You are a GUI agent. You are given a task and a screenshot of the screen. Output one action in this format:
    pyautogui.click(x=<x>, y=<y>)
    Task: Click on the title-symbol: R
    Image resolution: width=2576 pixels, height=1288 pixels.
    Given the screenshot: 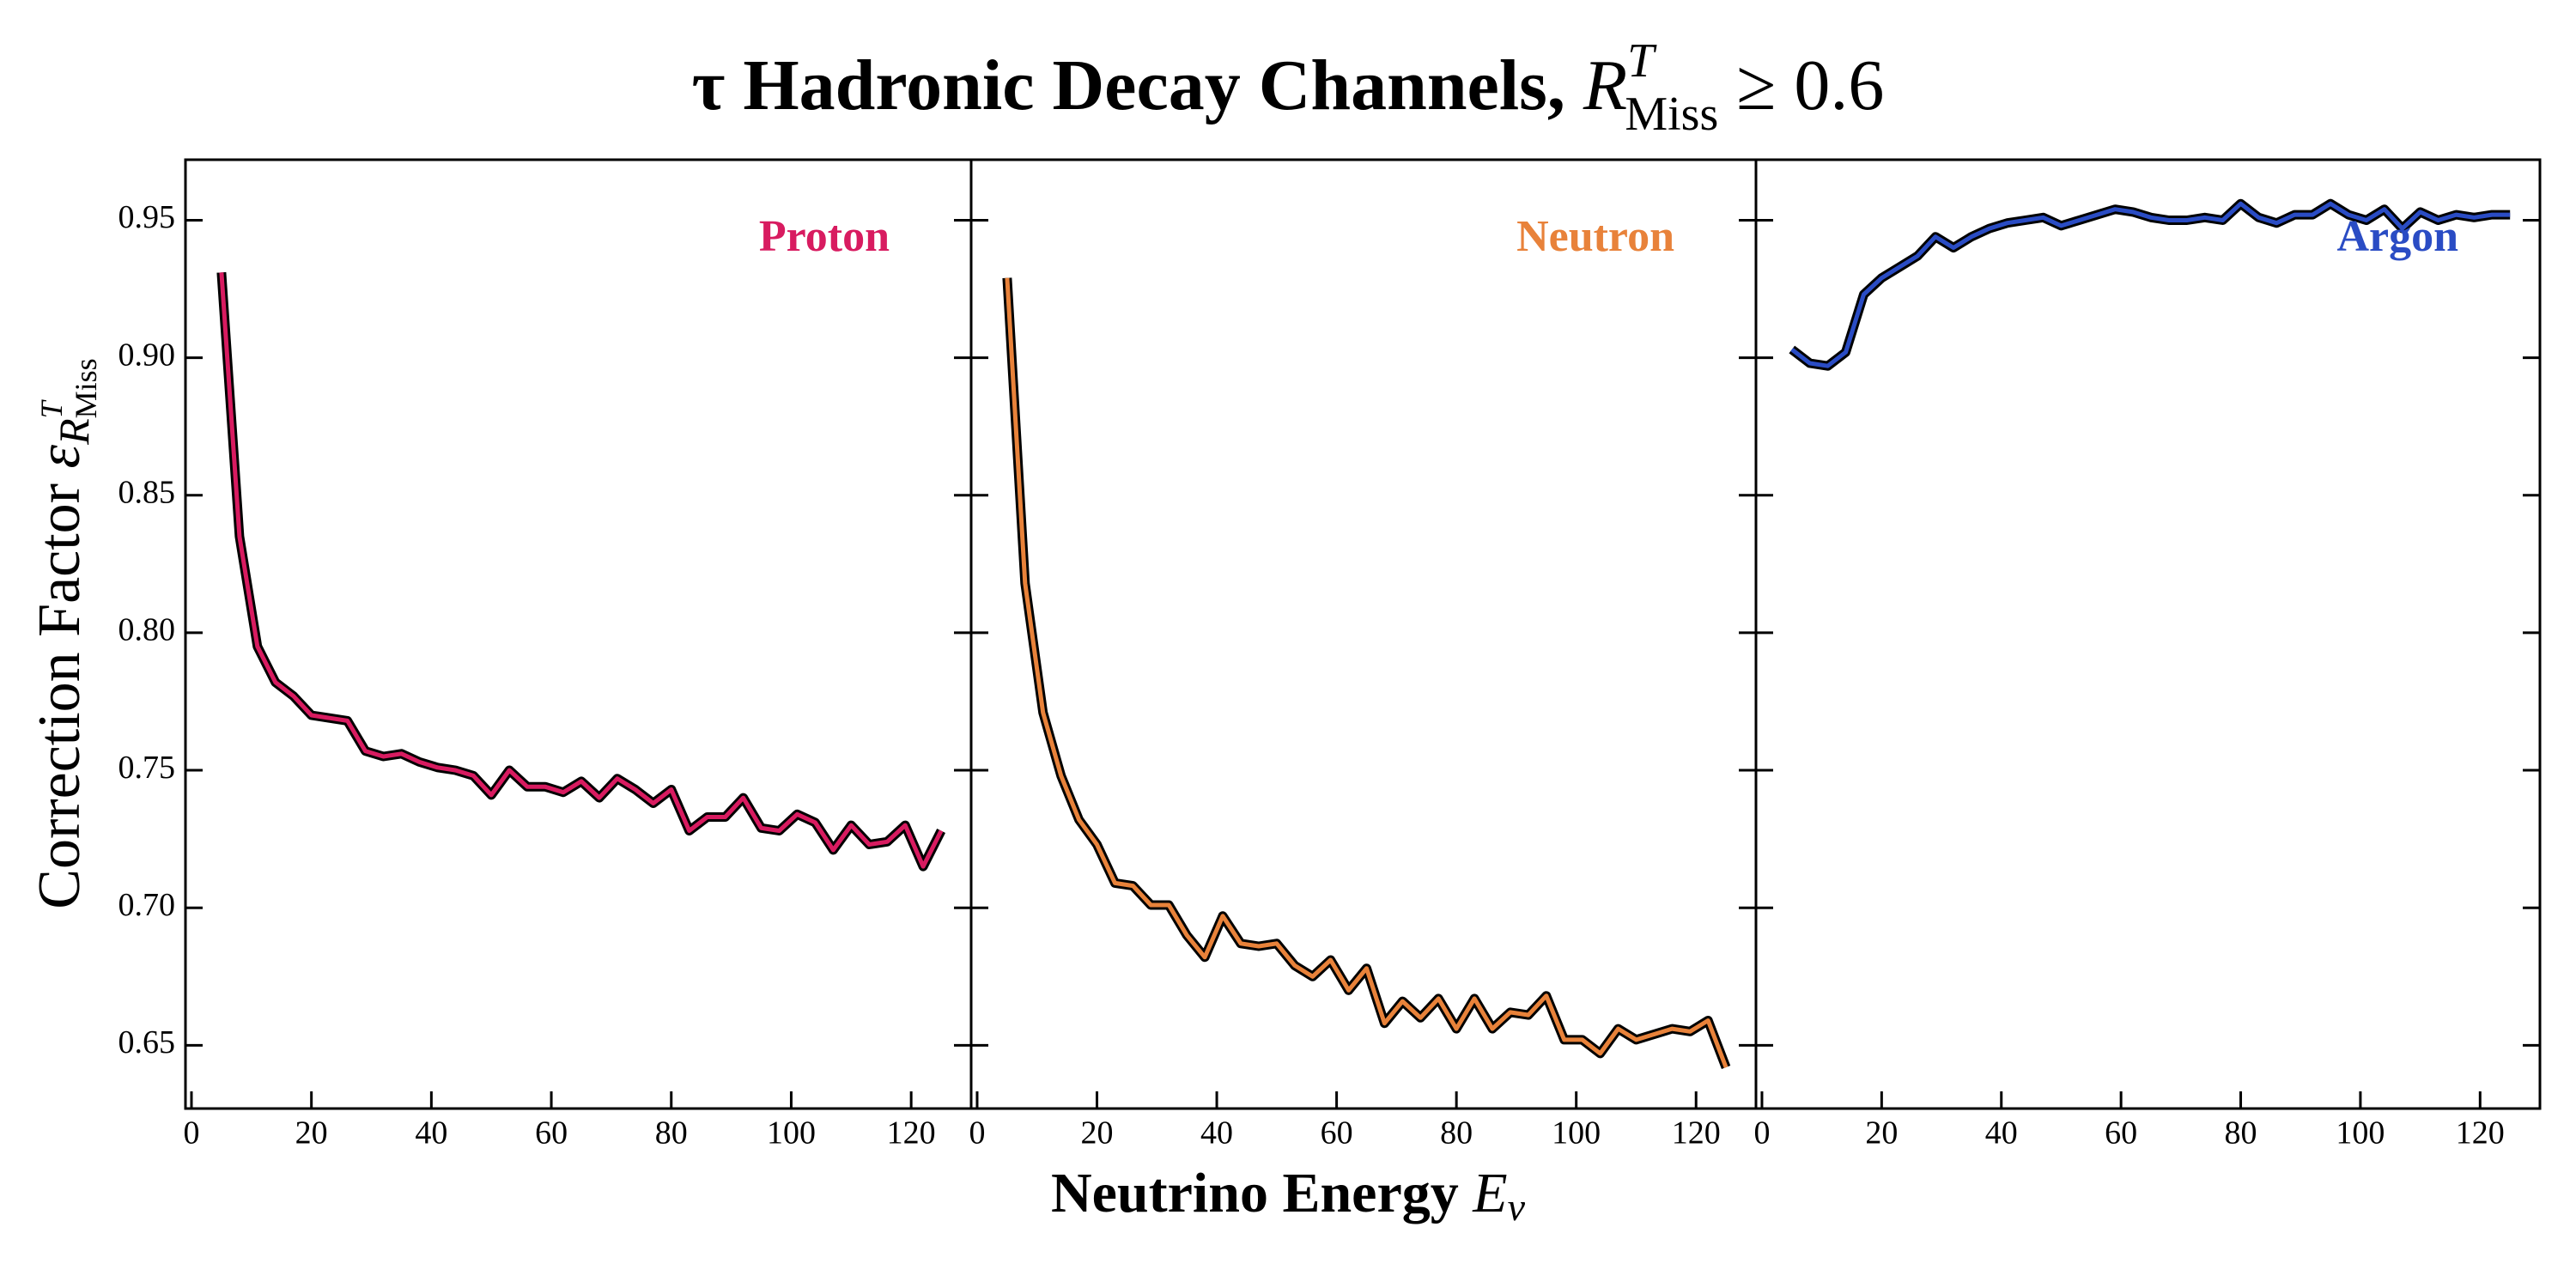 What is the action you would take?
    pyautogui.click(x=1605, y=85)
    